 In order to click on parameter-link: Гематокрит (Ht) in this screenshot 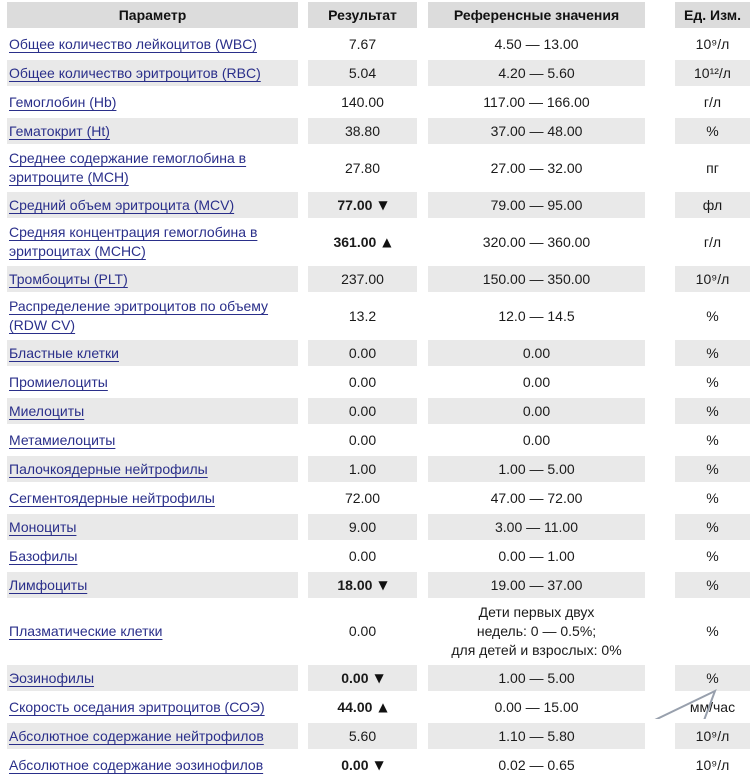, I will do `click(59, 130)`.